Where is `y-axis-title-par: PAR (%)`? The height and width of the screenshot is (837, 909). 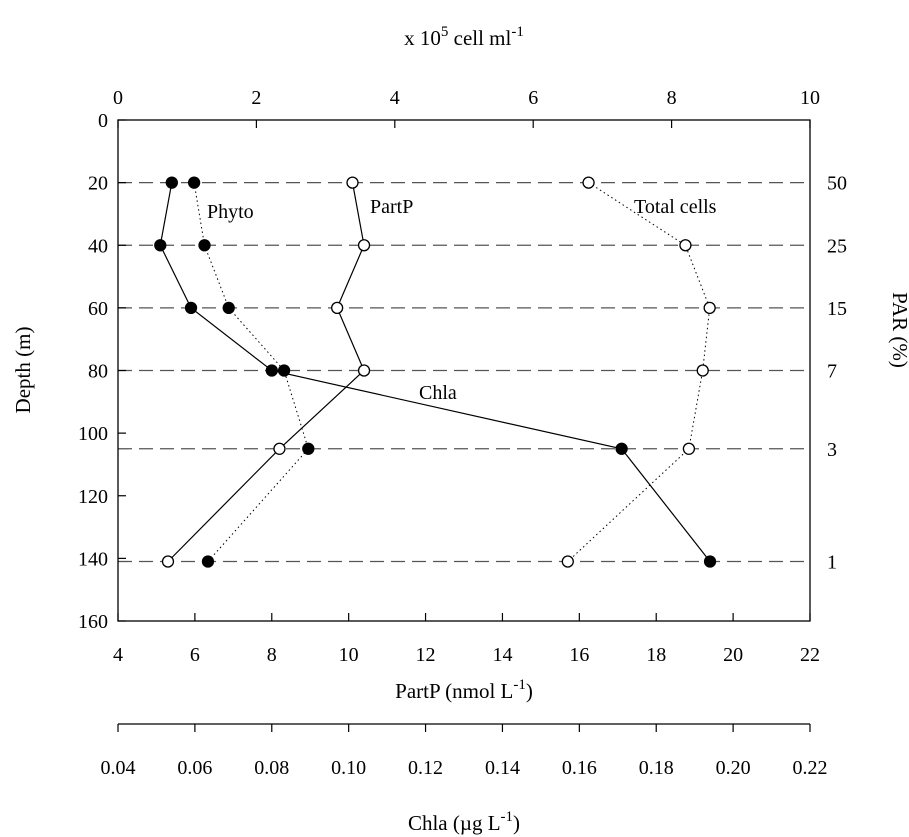
y-axis-title-par: PAR (%) is located at coordinates (898, 330).